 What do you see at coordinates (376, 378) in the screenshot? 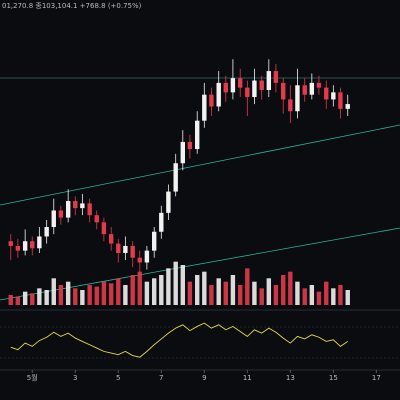
I see `x-tick-label: 17` at bounding box center [376, 378].